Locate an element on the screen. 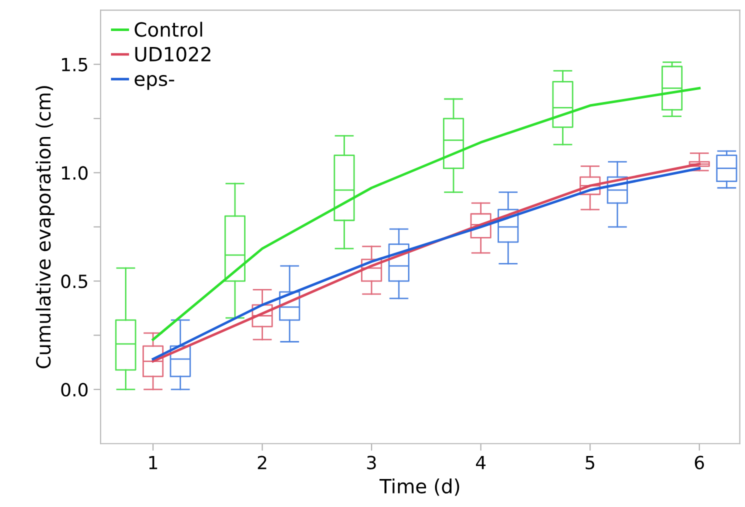 Image resolution: width=745 pixels, height=507 pixels. x-axis-title: Time (d) is located at coordinates (419, 487).